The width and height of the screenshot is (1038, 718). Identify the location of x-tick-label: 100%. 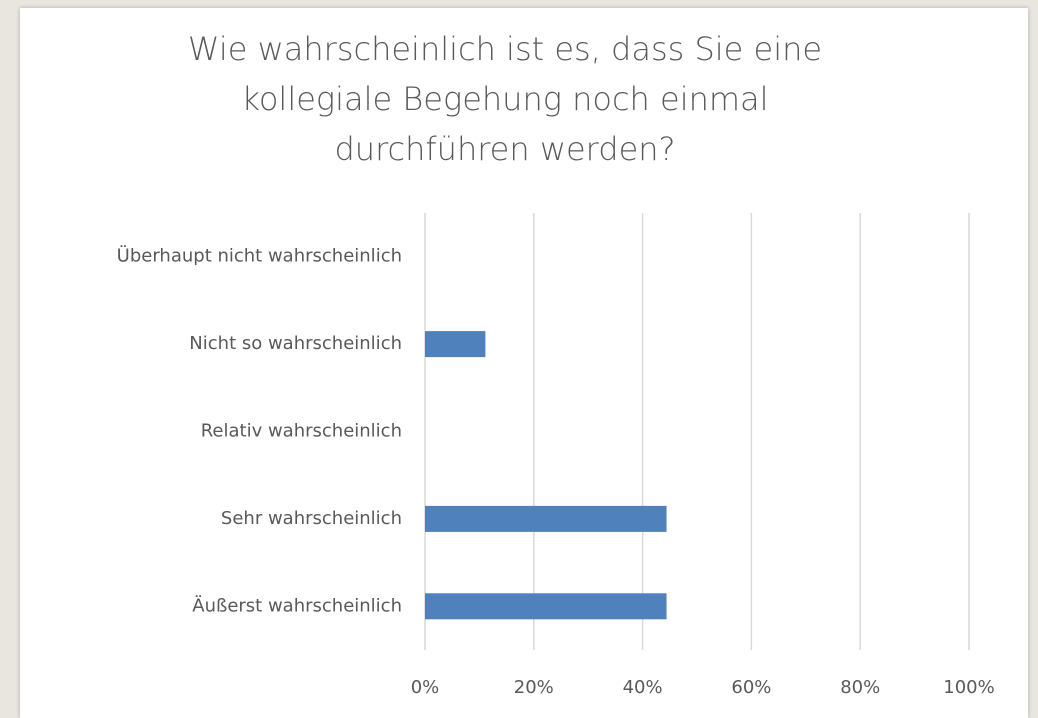
(968, 687).